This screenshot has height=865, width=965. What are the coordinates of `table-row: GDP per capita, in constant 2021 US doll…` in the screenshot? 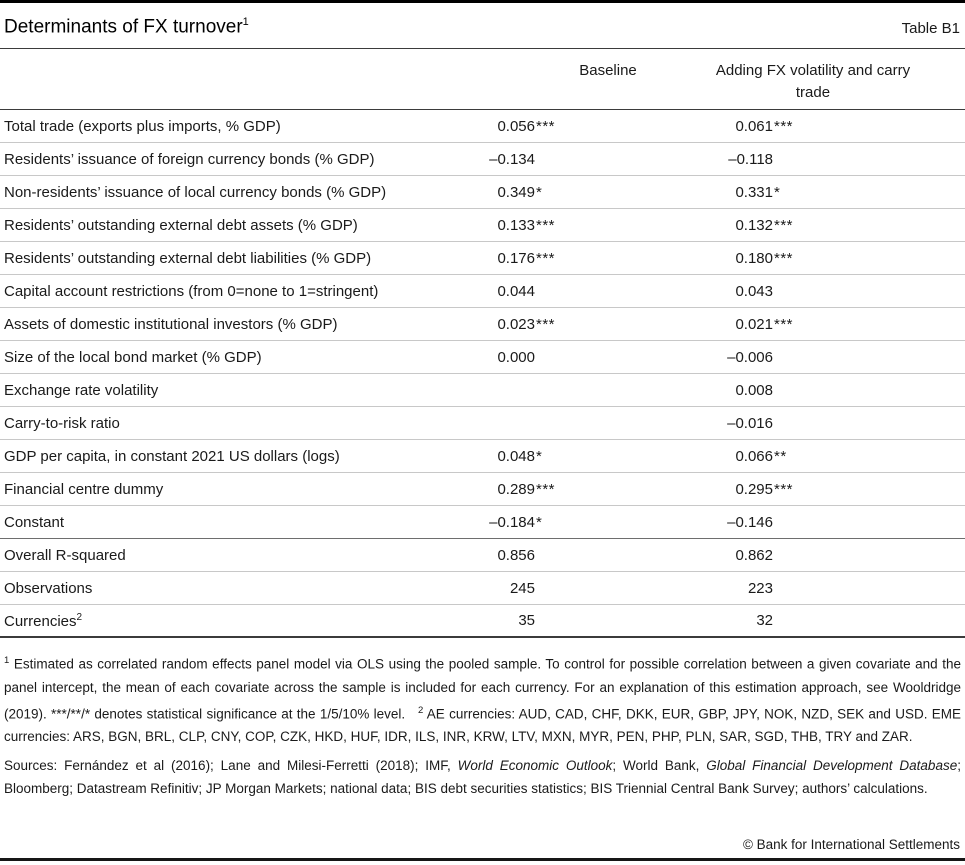 It's located at (482, 457).